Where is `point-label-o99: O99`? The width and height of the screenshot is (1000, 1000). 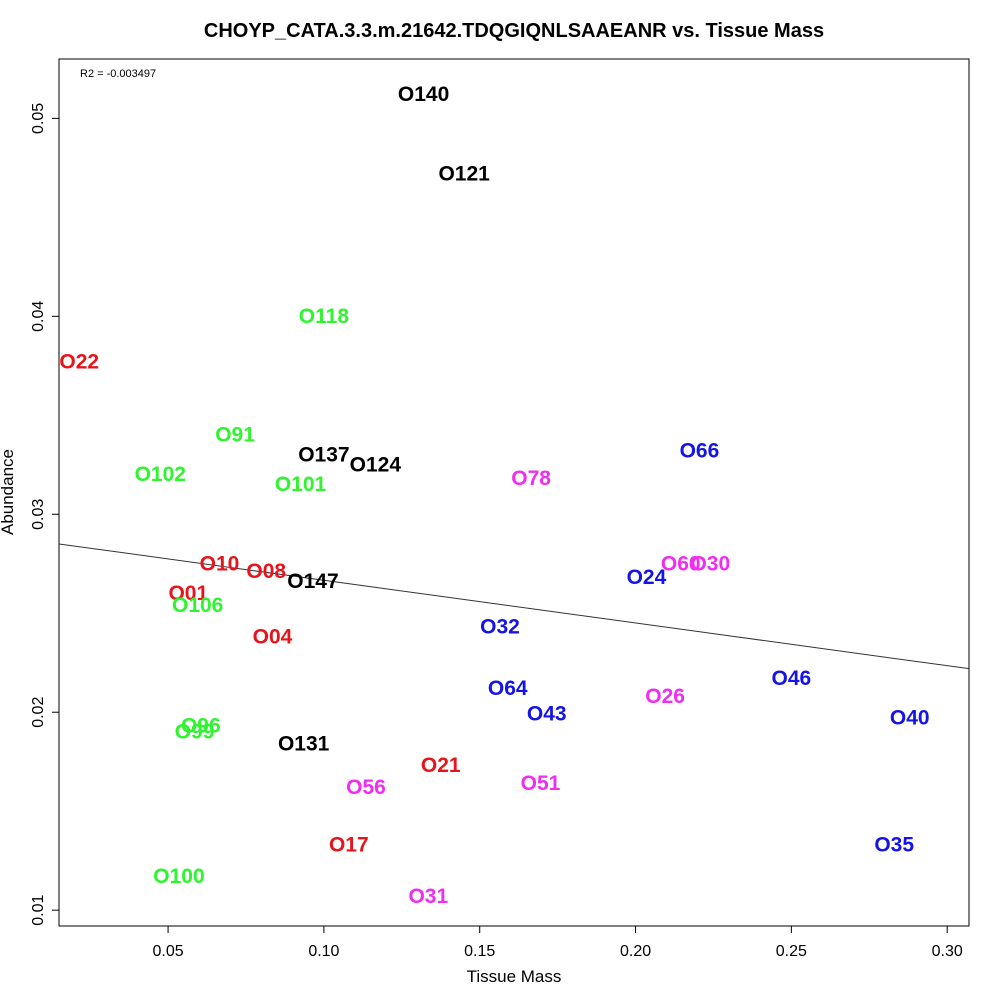
point-label-o99: O99 is located at coordinates (195, 732).